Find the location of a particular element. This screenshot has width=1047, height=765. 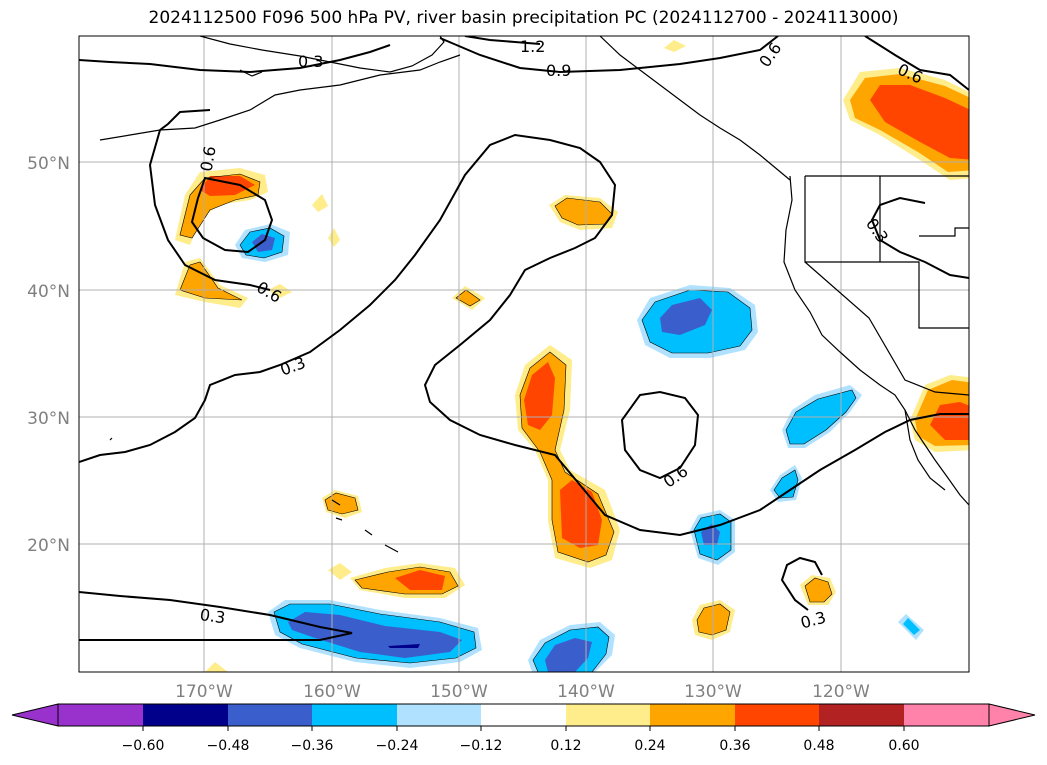

lat-label: 30°N is located at coordinates (48, 419).